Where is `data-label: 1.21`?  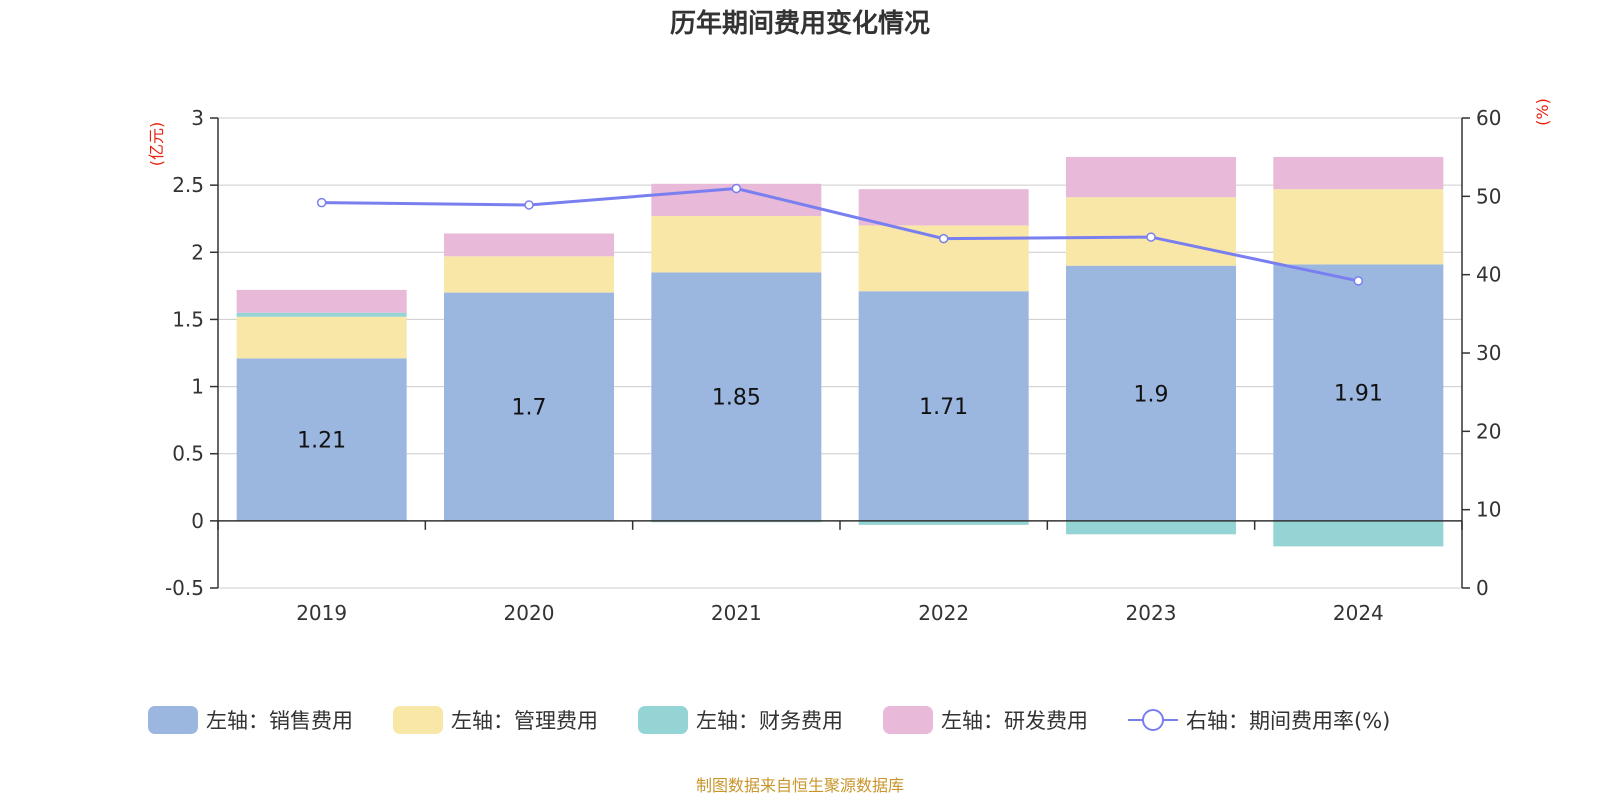
data-label: 1.21 is located at coordinates (321, 441).